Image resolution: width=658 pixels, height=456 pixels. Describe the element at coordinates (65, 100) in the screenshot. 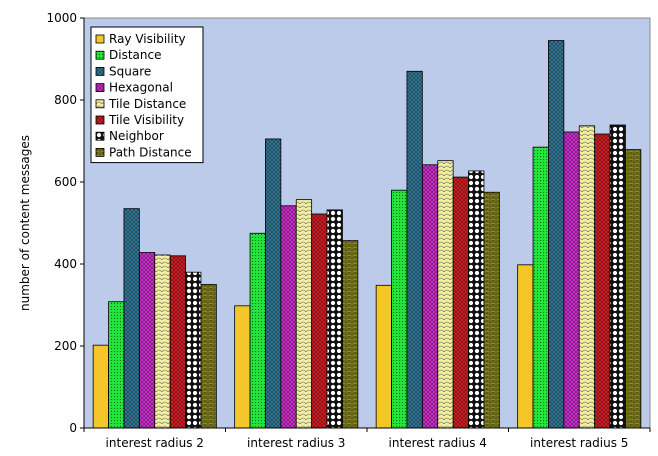

I see `y-tick-label: 800` at that location.